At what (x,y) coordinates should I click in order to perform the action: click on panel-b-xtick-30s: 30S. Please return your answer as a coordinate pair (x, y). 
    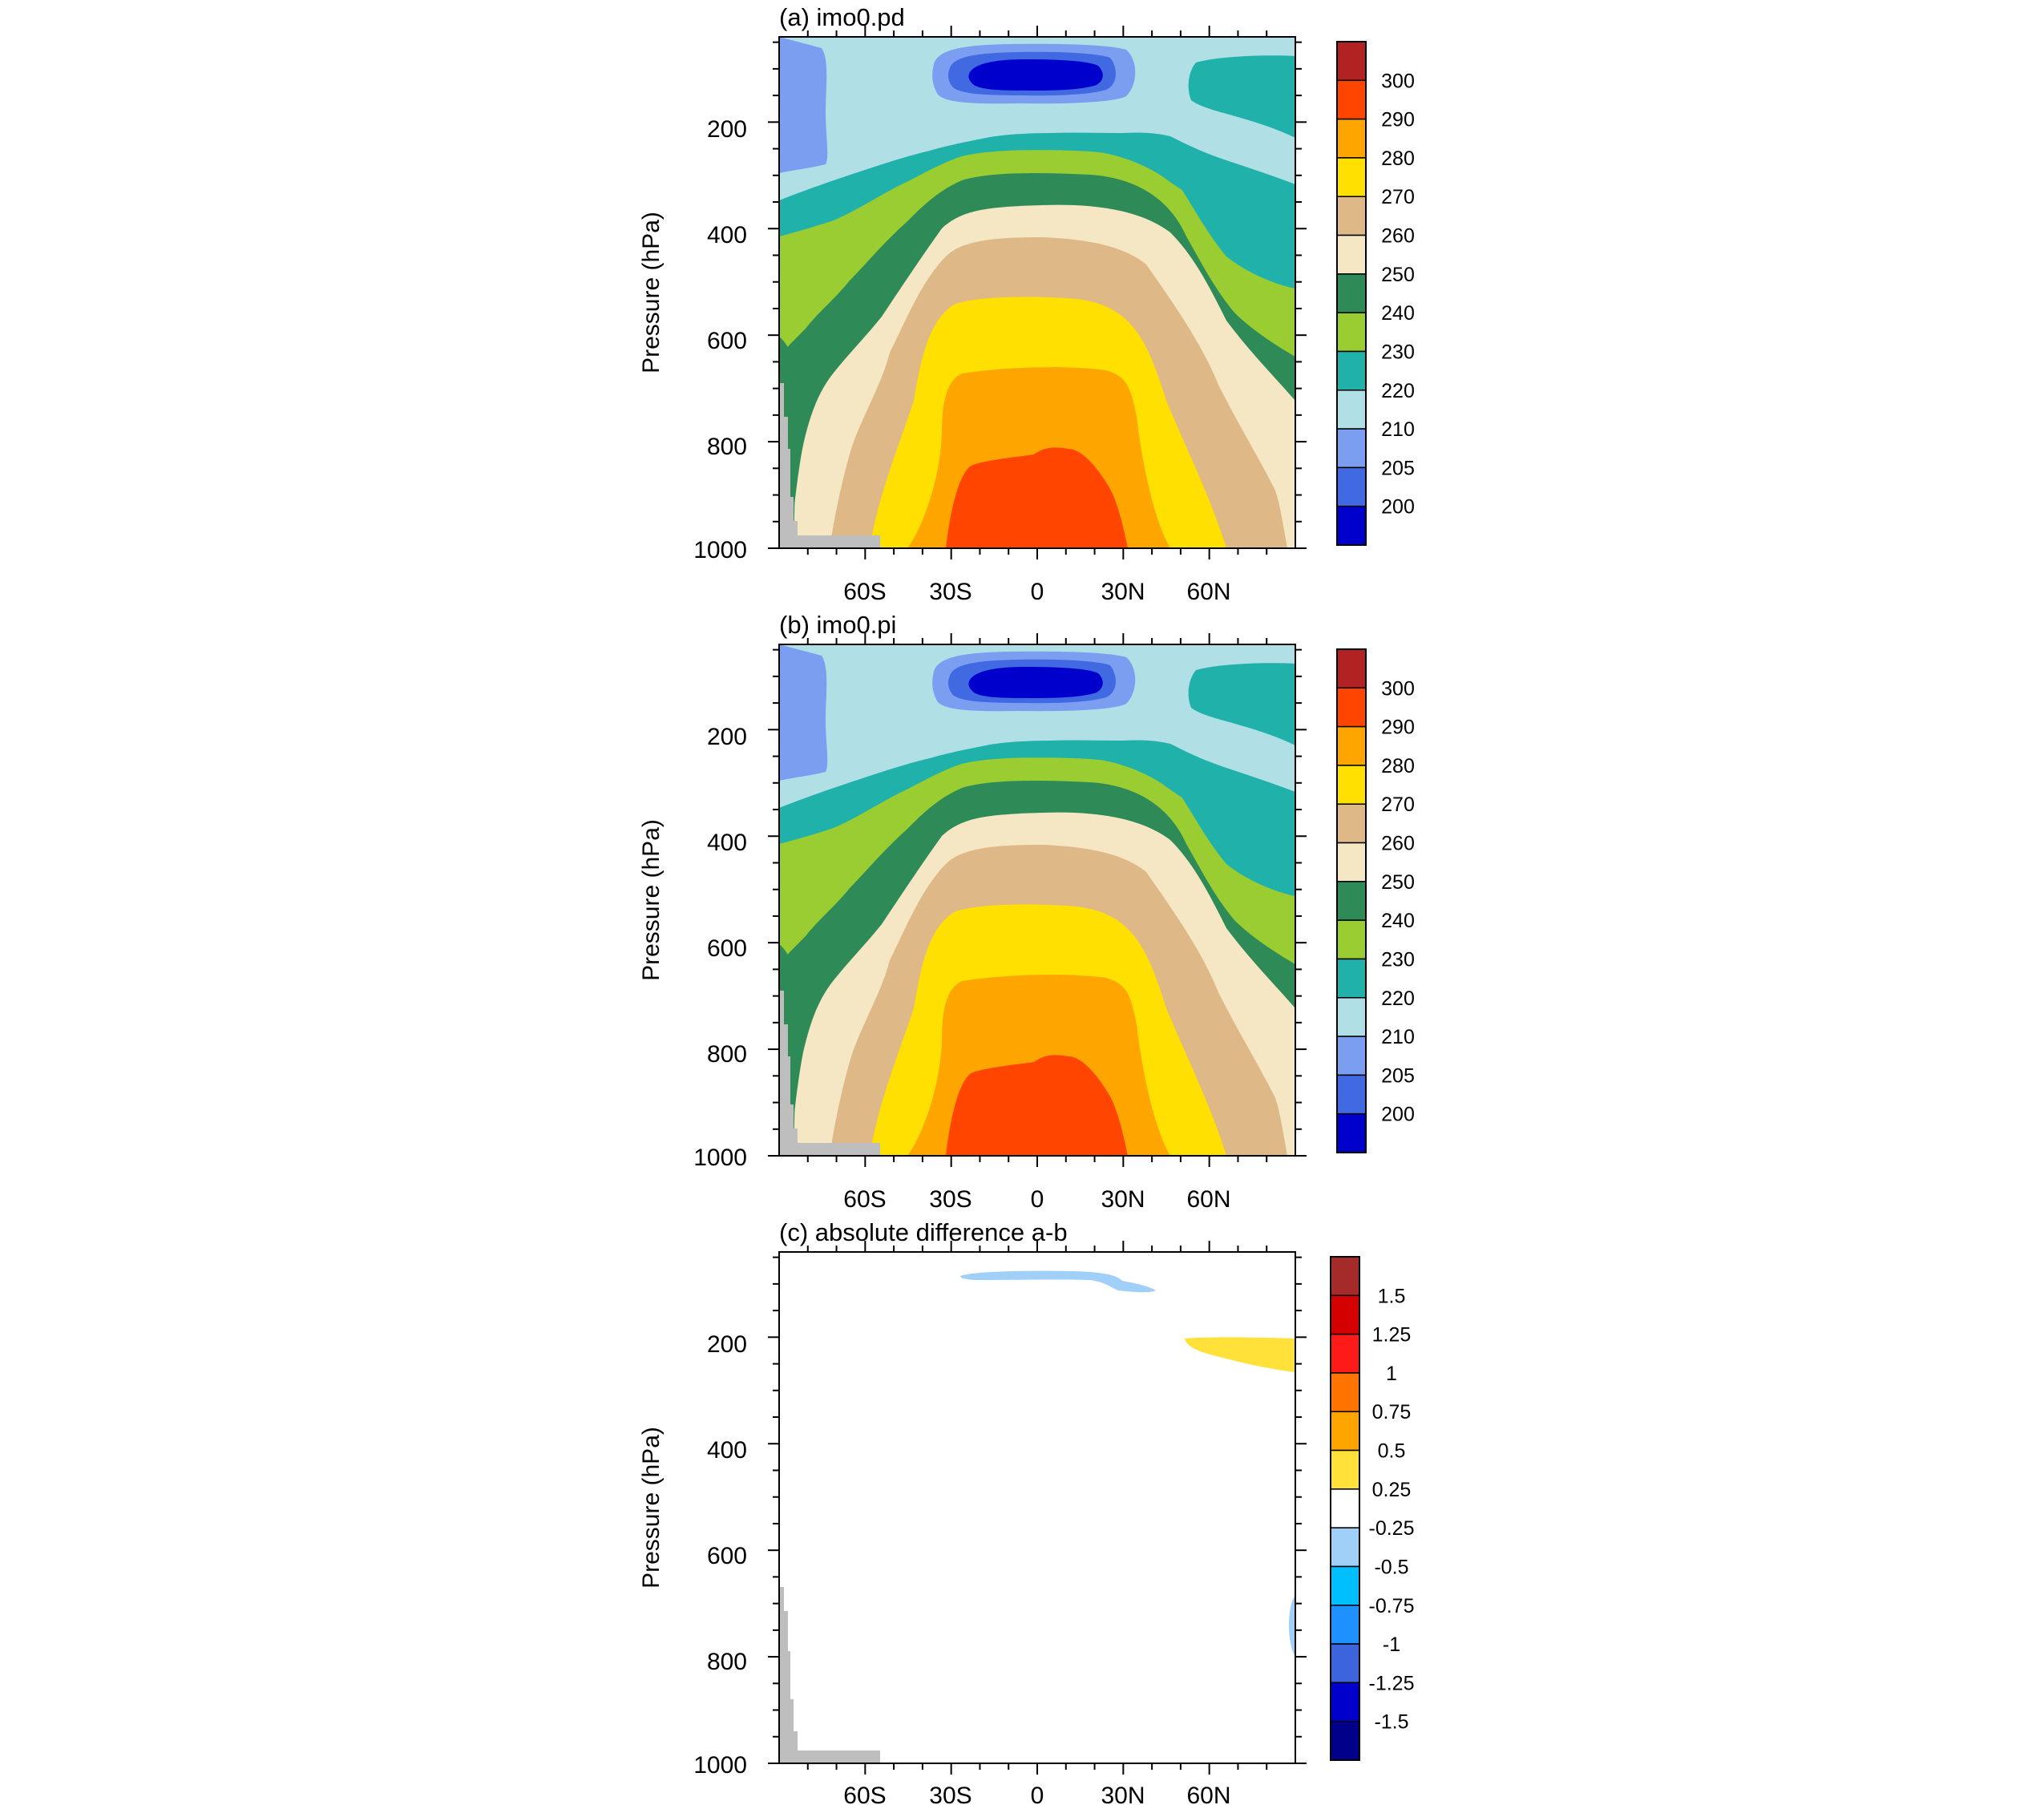
    Looking at the image, I should click on (950, 1199).